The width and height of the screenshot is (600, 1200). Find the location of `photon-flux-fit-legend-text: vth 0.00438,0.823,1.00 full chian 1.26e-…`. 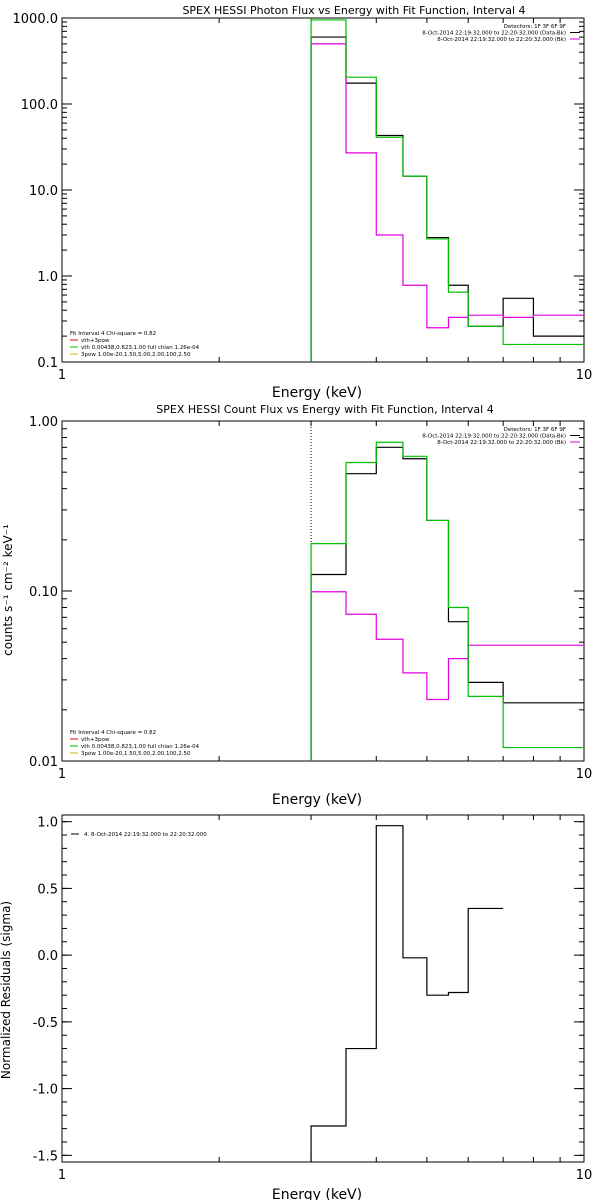

photon-flux-fit-legend-text: vth 0.00438,0.823,1.00 full chian 1.26e-… is located at coordinates (140, 348).